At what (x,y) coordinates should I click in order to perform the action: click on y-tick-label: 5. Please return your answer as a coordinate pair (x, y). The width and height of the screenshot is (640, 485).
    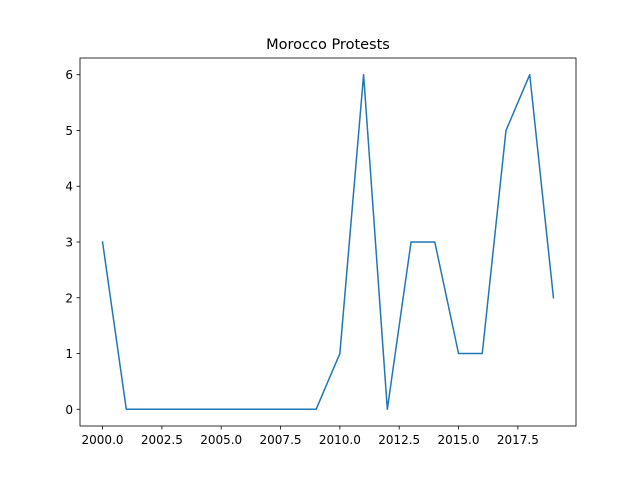
    Looking at the image, I should click on (69, 131).